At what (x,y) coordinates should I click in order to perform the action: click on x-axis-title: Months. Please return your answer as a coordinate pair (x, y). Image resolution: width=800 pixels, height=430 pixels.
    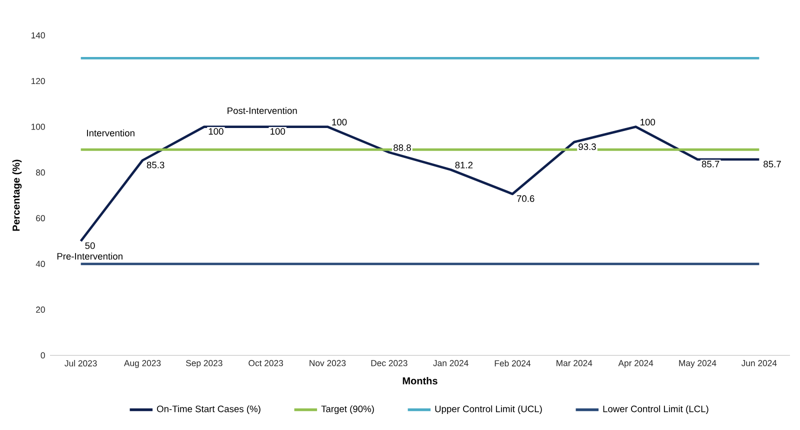
    Looking at the image, I should click on (420, 380).